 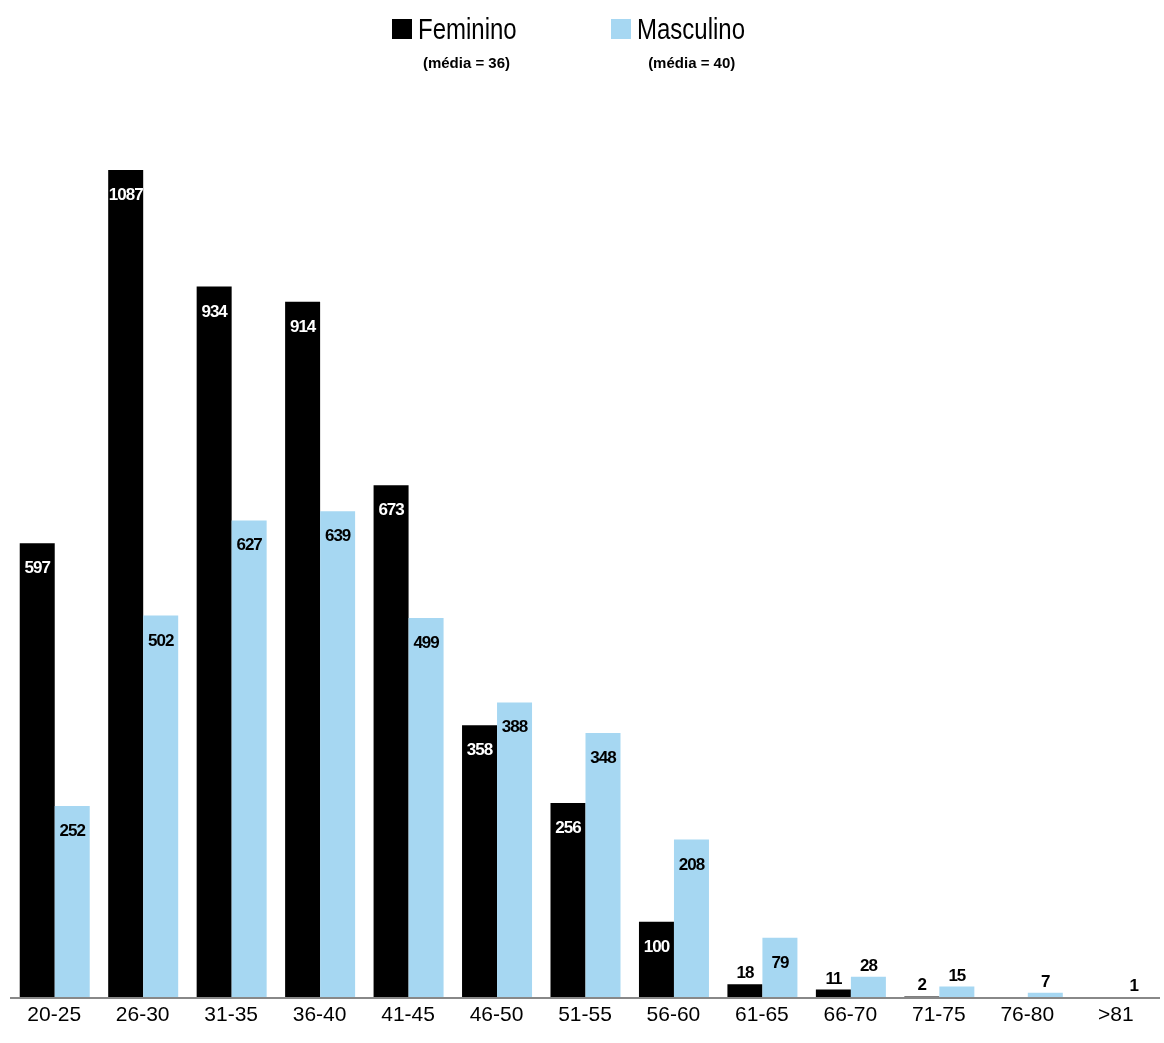 I want to click on data-label: 2, so click(x=922, y=985).